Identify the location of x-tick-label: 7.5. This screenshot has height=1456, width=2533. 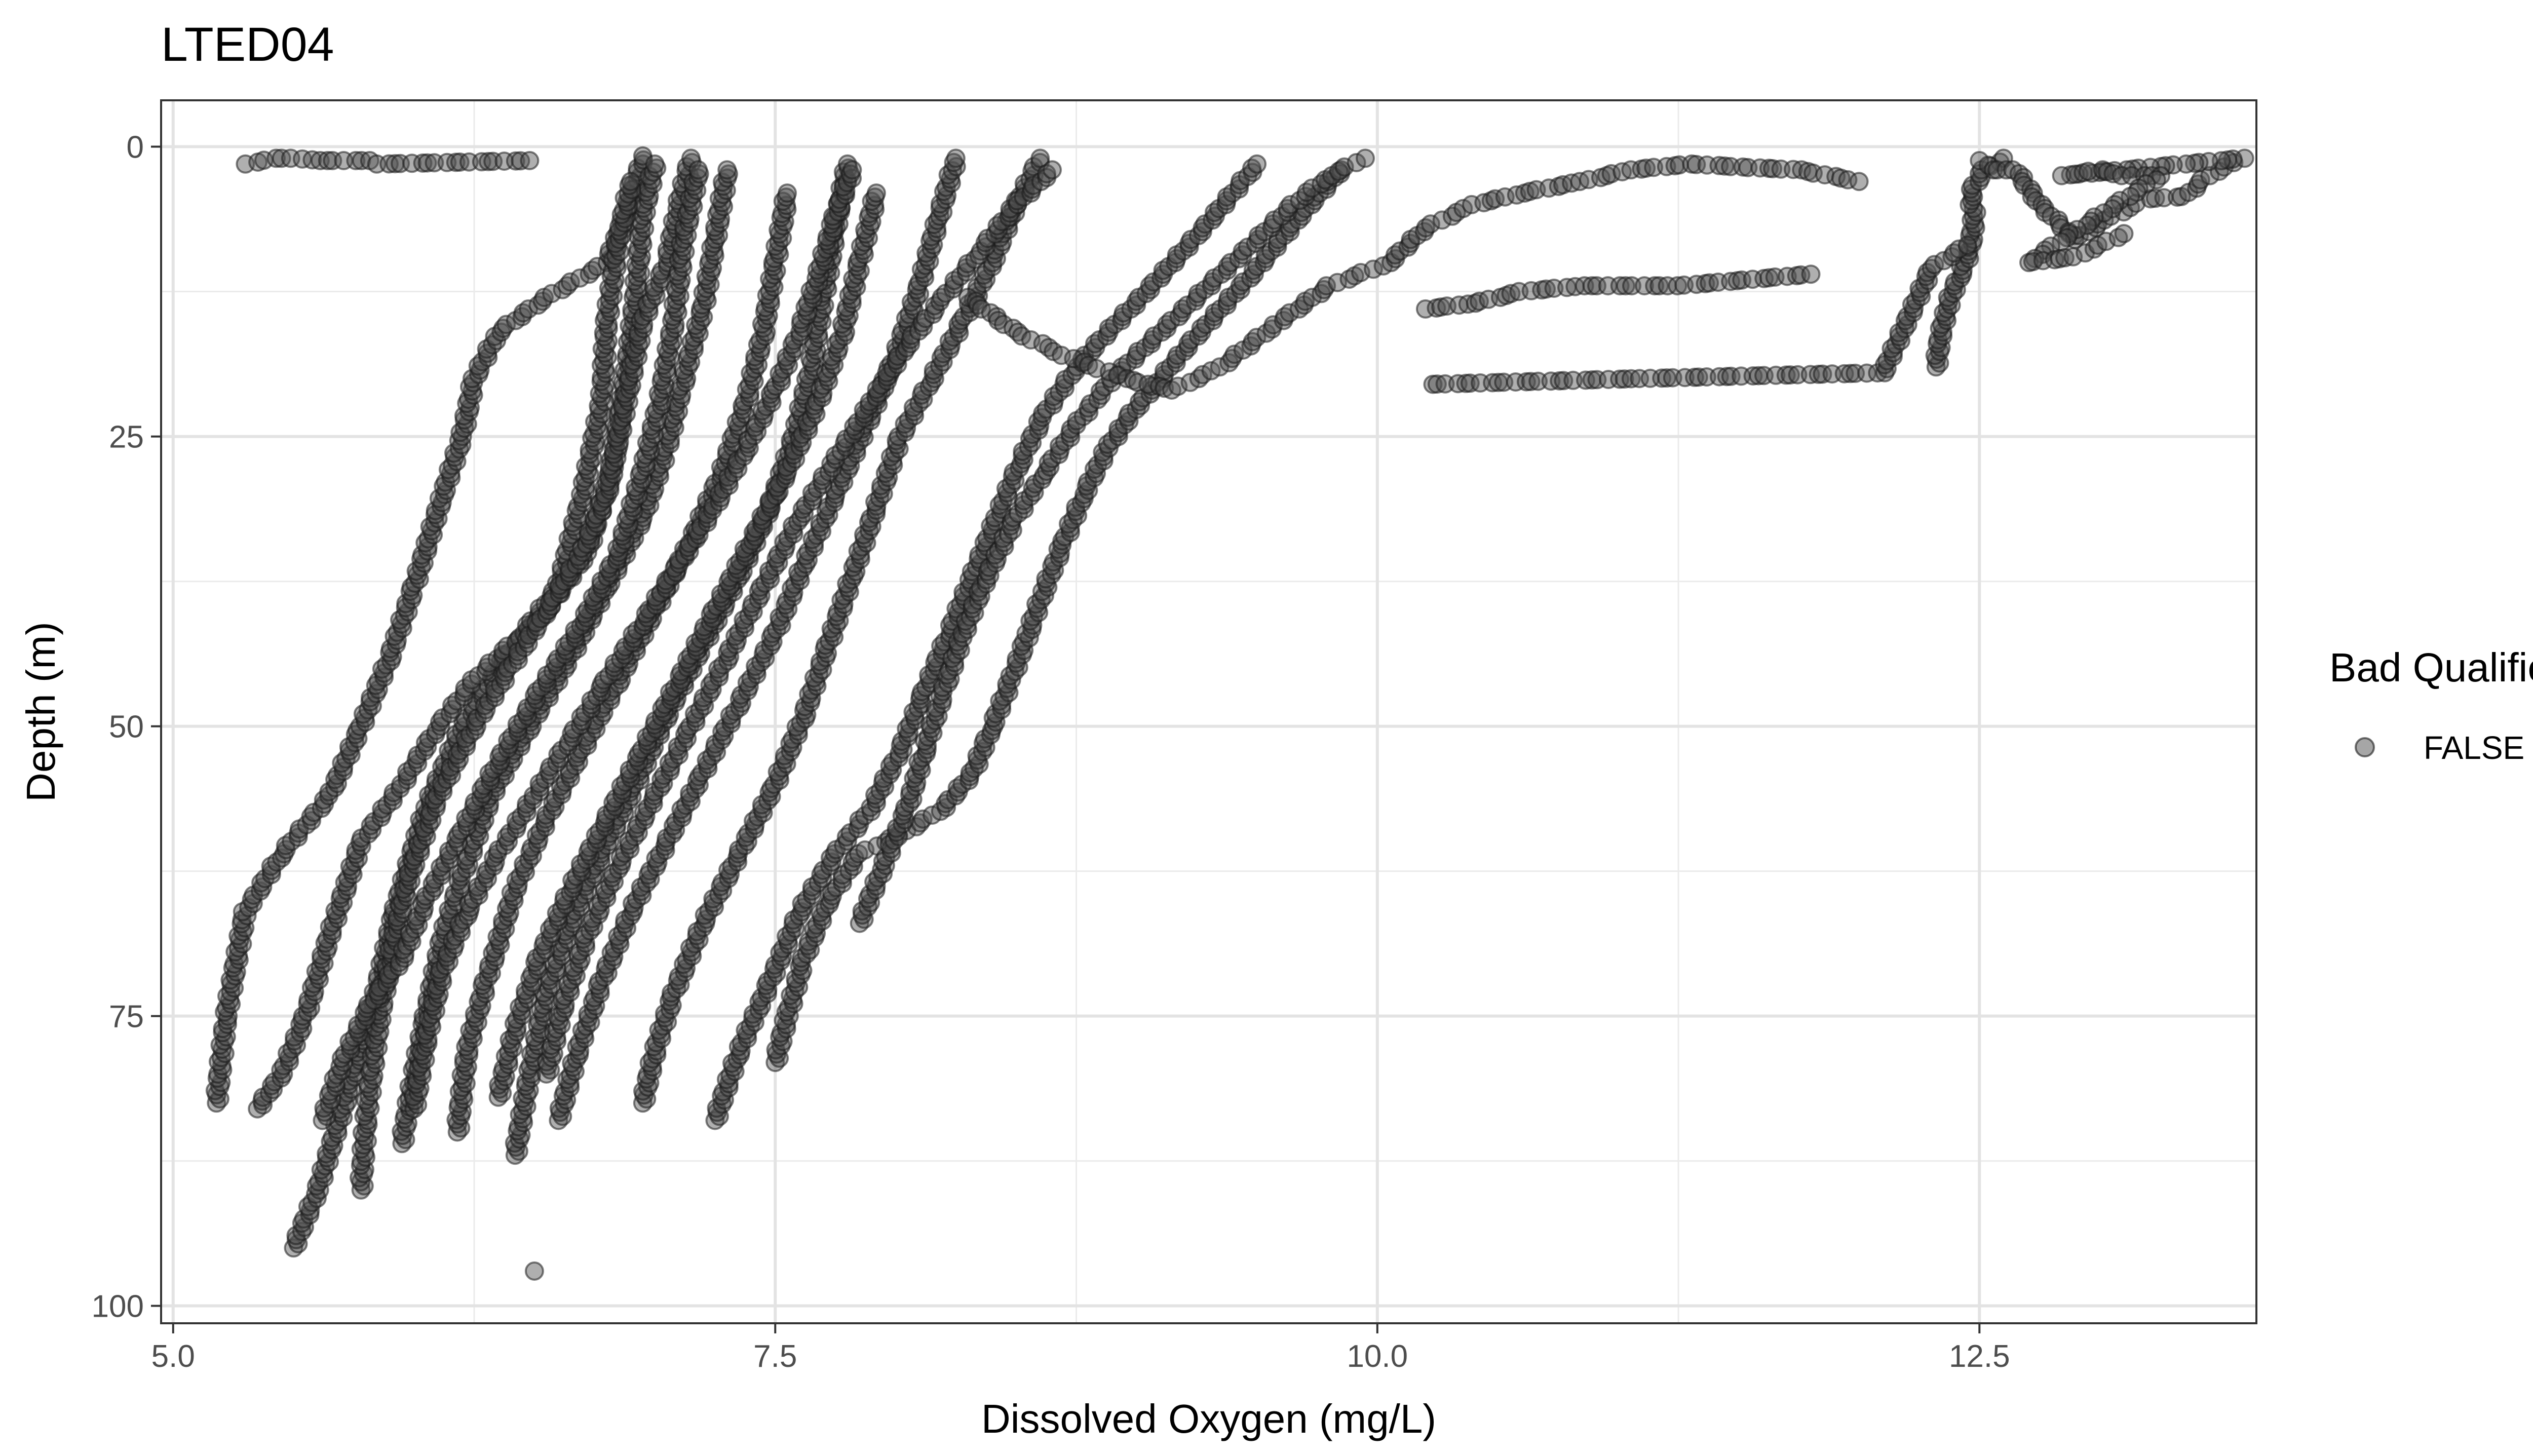
(775, 1356).